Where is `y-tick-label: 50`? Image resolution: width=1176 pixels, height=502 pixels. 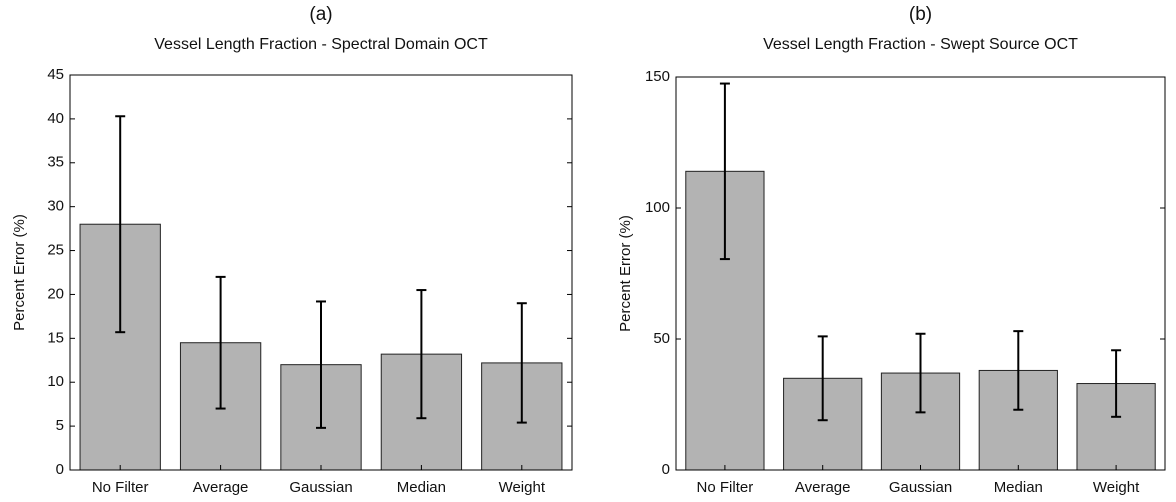 y-tick-label: 50 is located at coordinates (661, 338).